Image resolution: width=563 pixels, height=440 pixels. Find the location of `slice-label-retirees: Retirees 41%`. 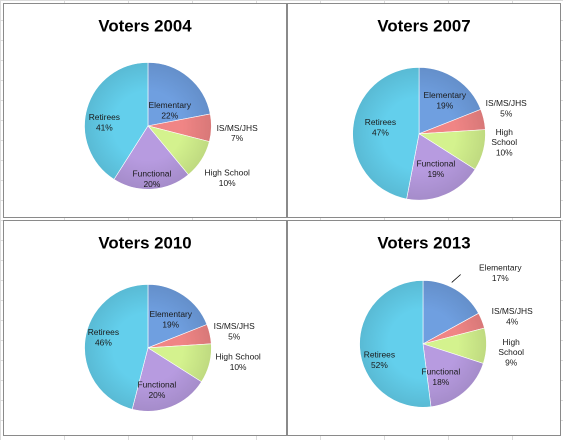

slice-label-retirees: Retirees 41% is located at coordinates (104, 122).